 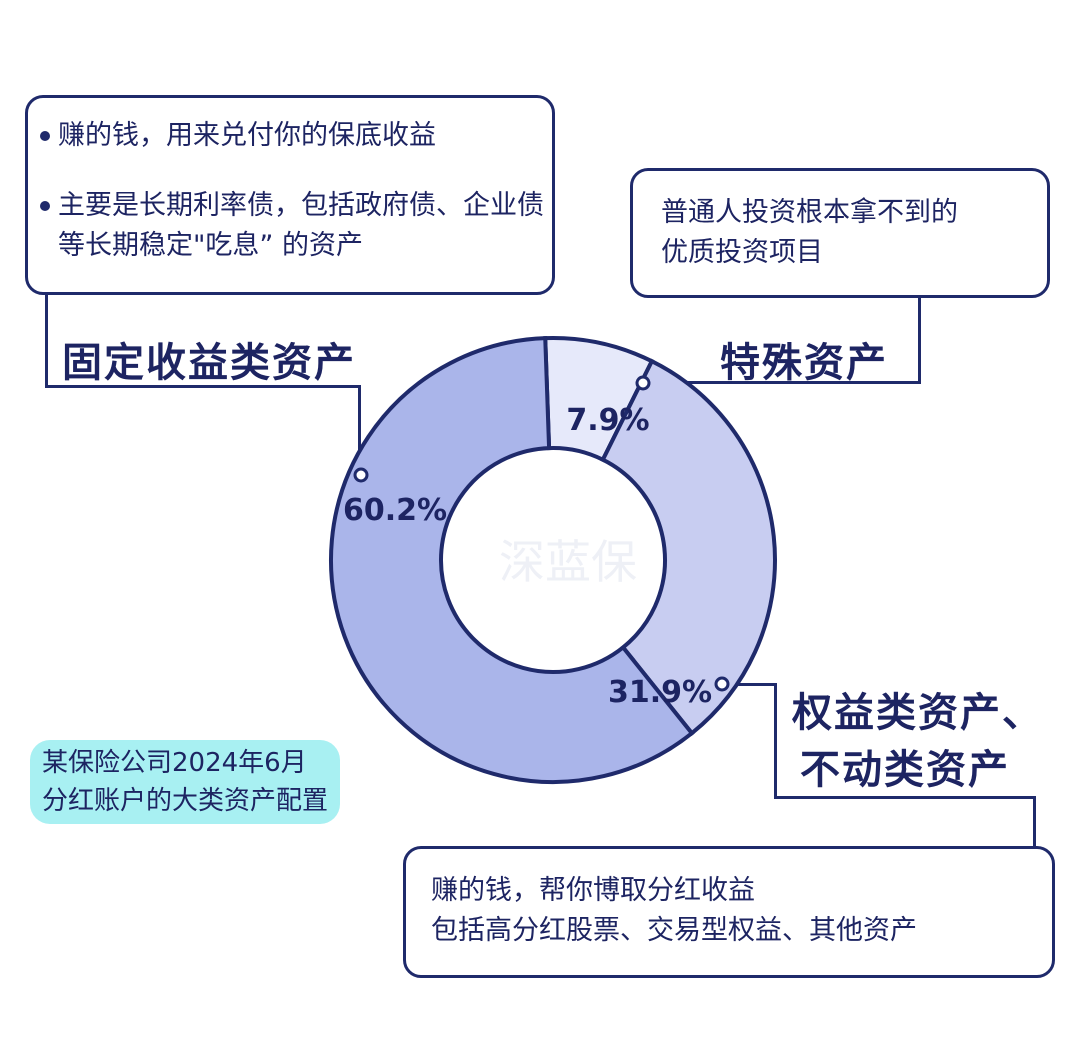 I want to click on special-desc: 普通人投资根本拿不到的, so click(x=809, y=212).